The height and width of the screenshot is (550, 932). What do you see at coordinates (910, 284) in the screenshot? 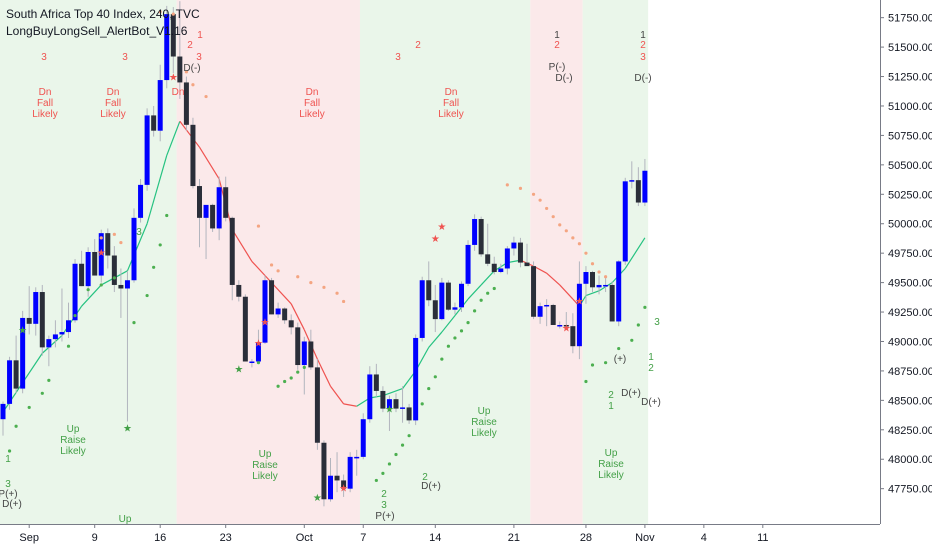
I see `y-tick-label: 49500.00` at bounding box center [910, 284].